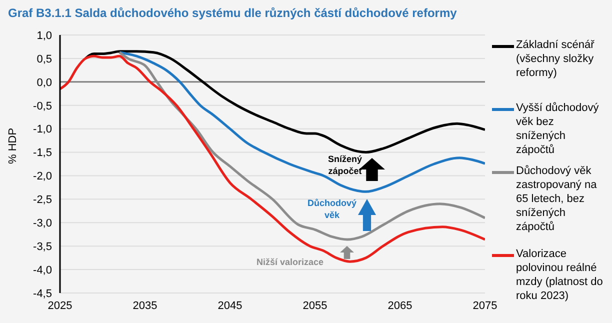 Image resolution: width=612 pixels, height=323 pixels. Describe the element at coordinates (230, 306) in the screenshot. I see `x-tick-label: 2045` at that location.